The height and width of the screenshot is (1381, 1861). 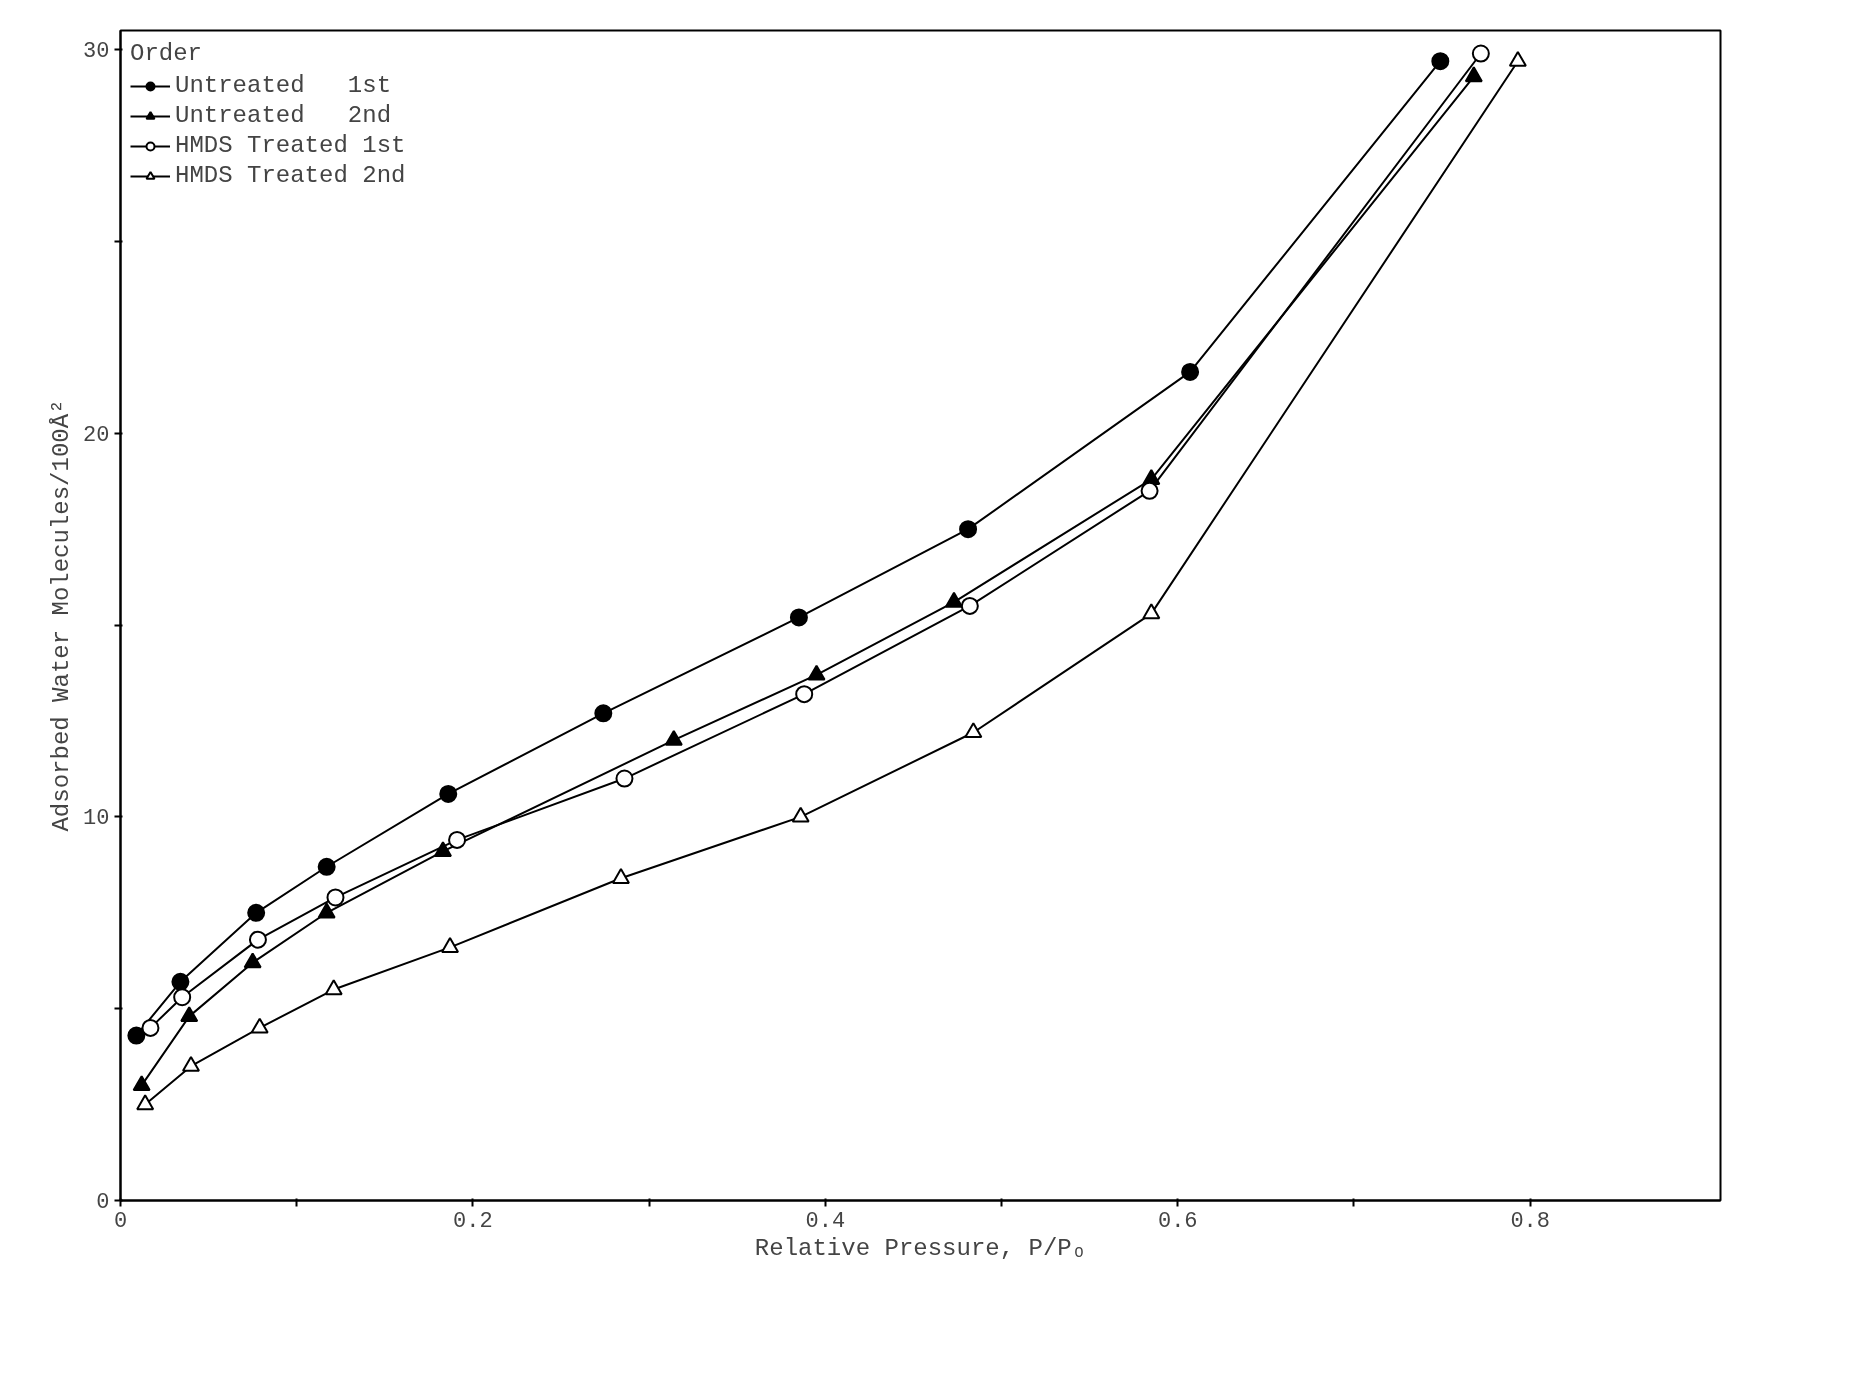 I want to click on legend-label: HMDS Treated 1st, so click(x=290, y=145).